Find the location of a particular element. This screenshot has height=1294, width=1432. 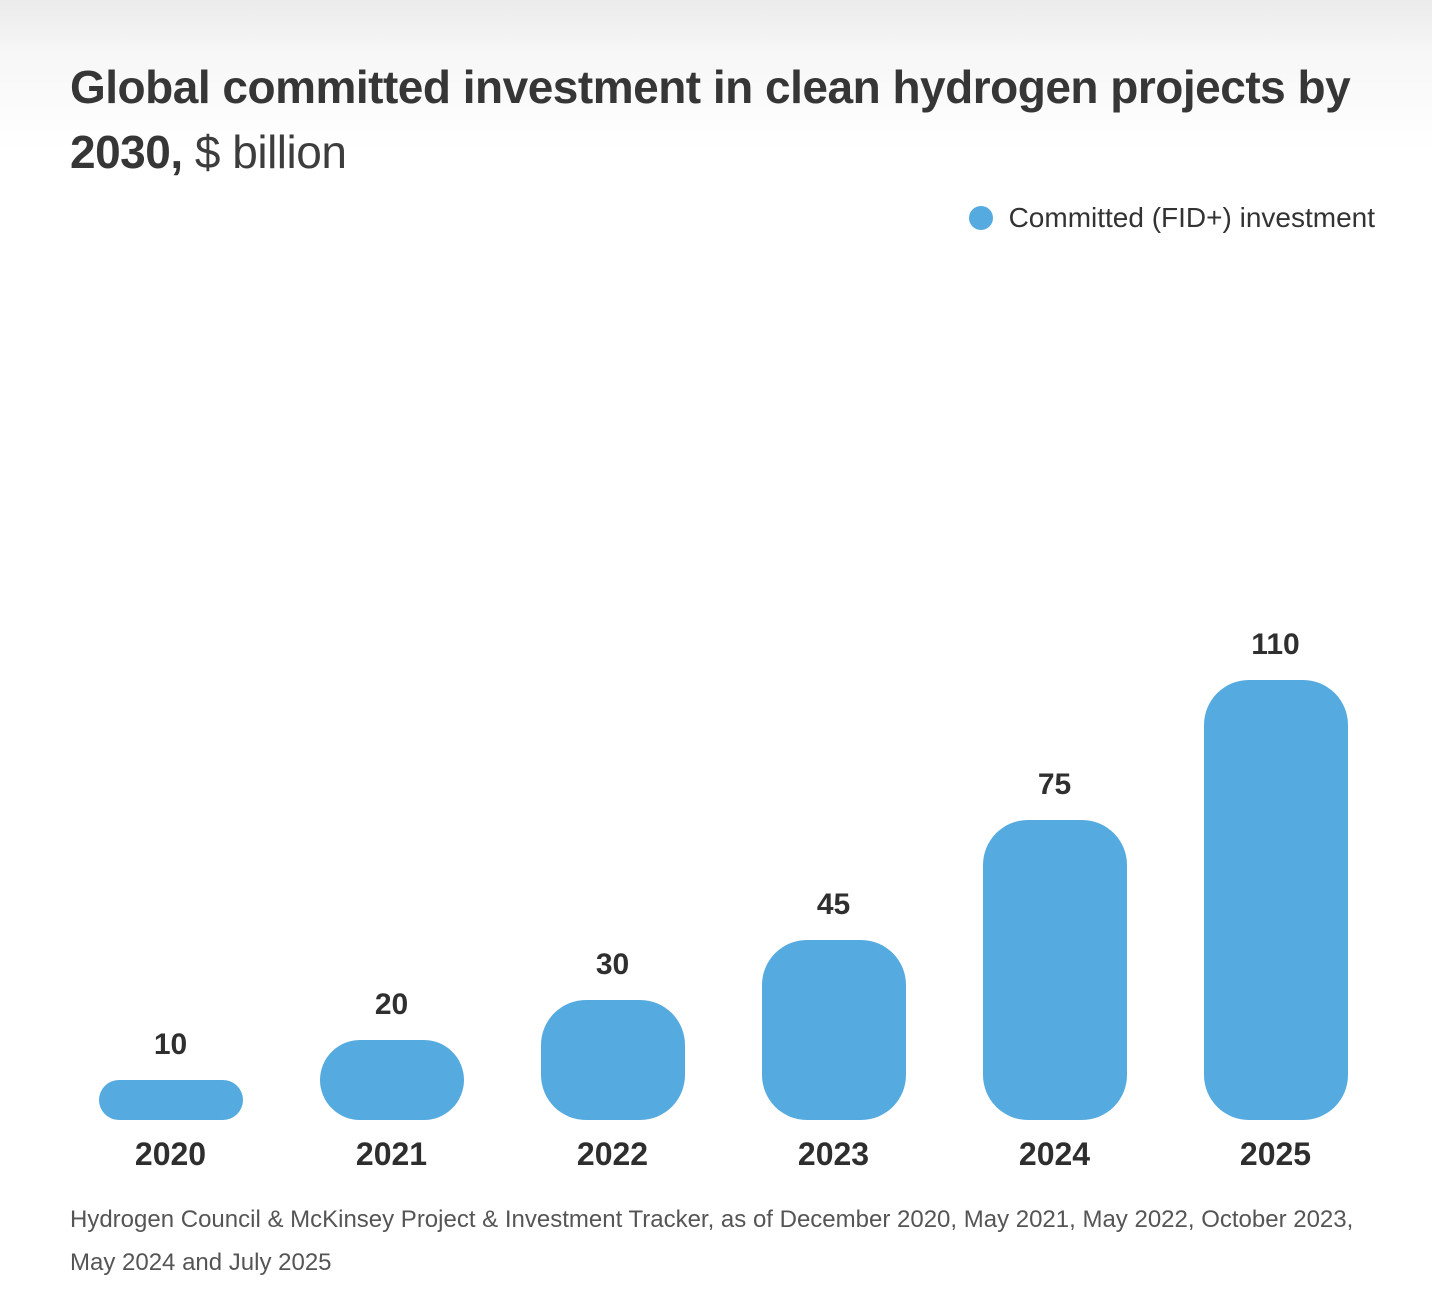

bar-column: 10 2020 is located at coordinates (170, 902).